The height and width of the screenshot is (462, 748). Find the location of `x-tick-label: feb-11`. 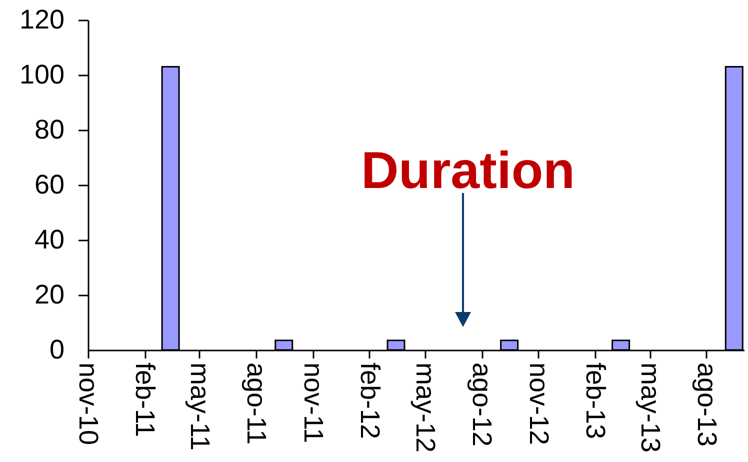

x-tick-label: feb-11 is located at coordinates (145, 400).